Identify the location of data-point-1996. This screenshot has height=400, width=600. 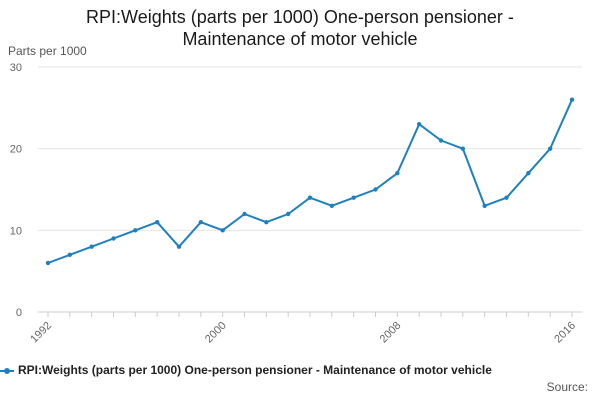
(135, 230).